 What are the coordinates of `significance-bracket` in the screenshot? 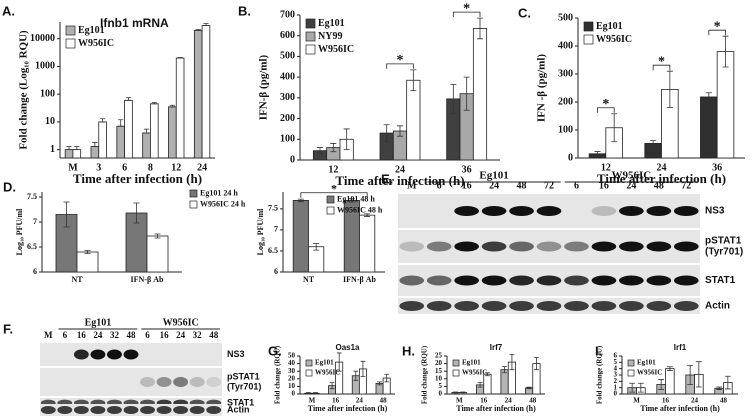 It's located at (661, 67).